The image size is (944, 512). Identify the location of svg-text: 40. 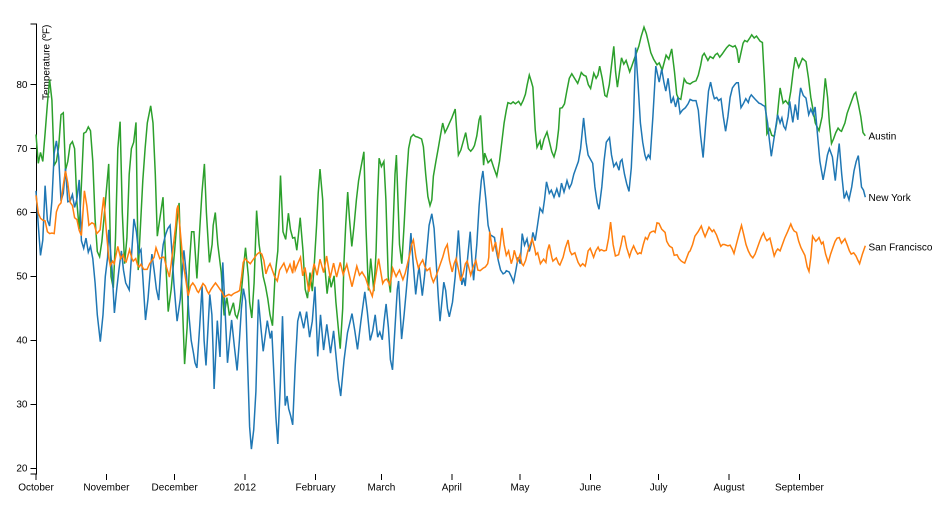
(22, 341).